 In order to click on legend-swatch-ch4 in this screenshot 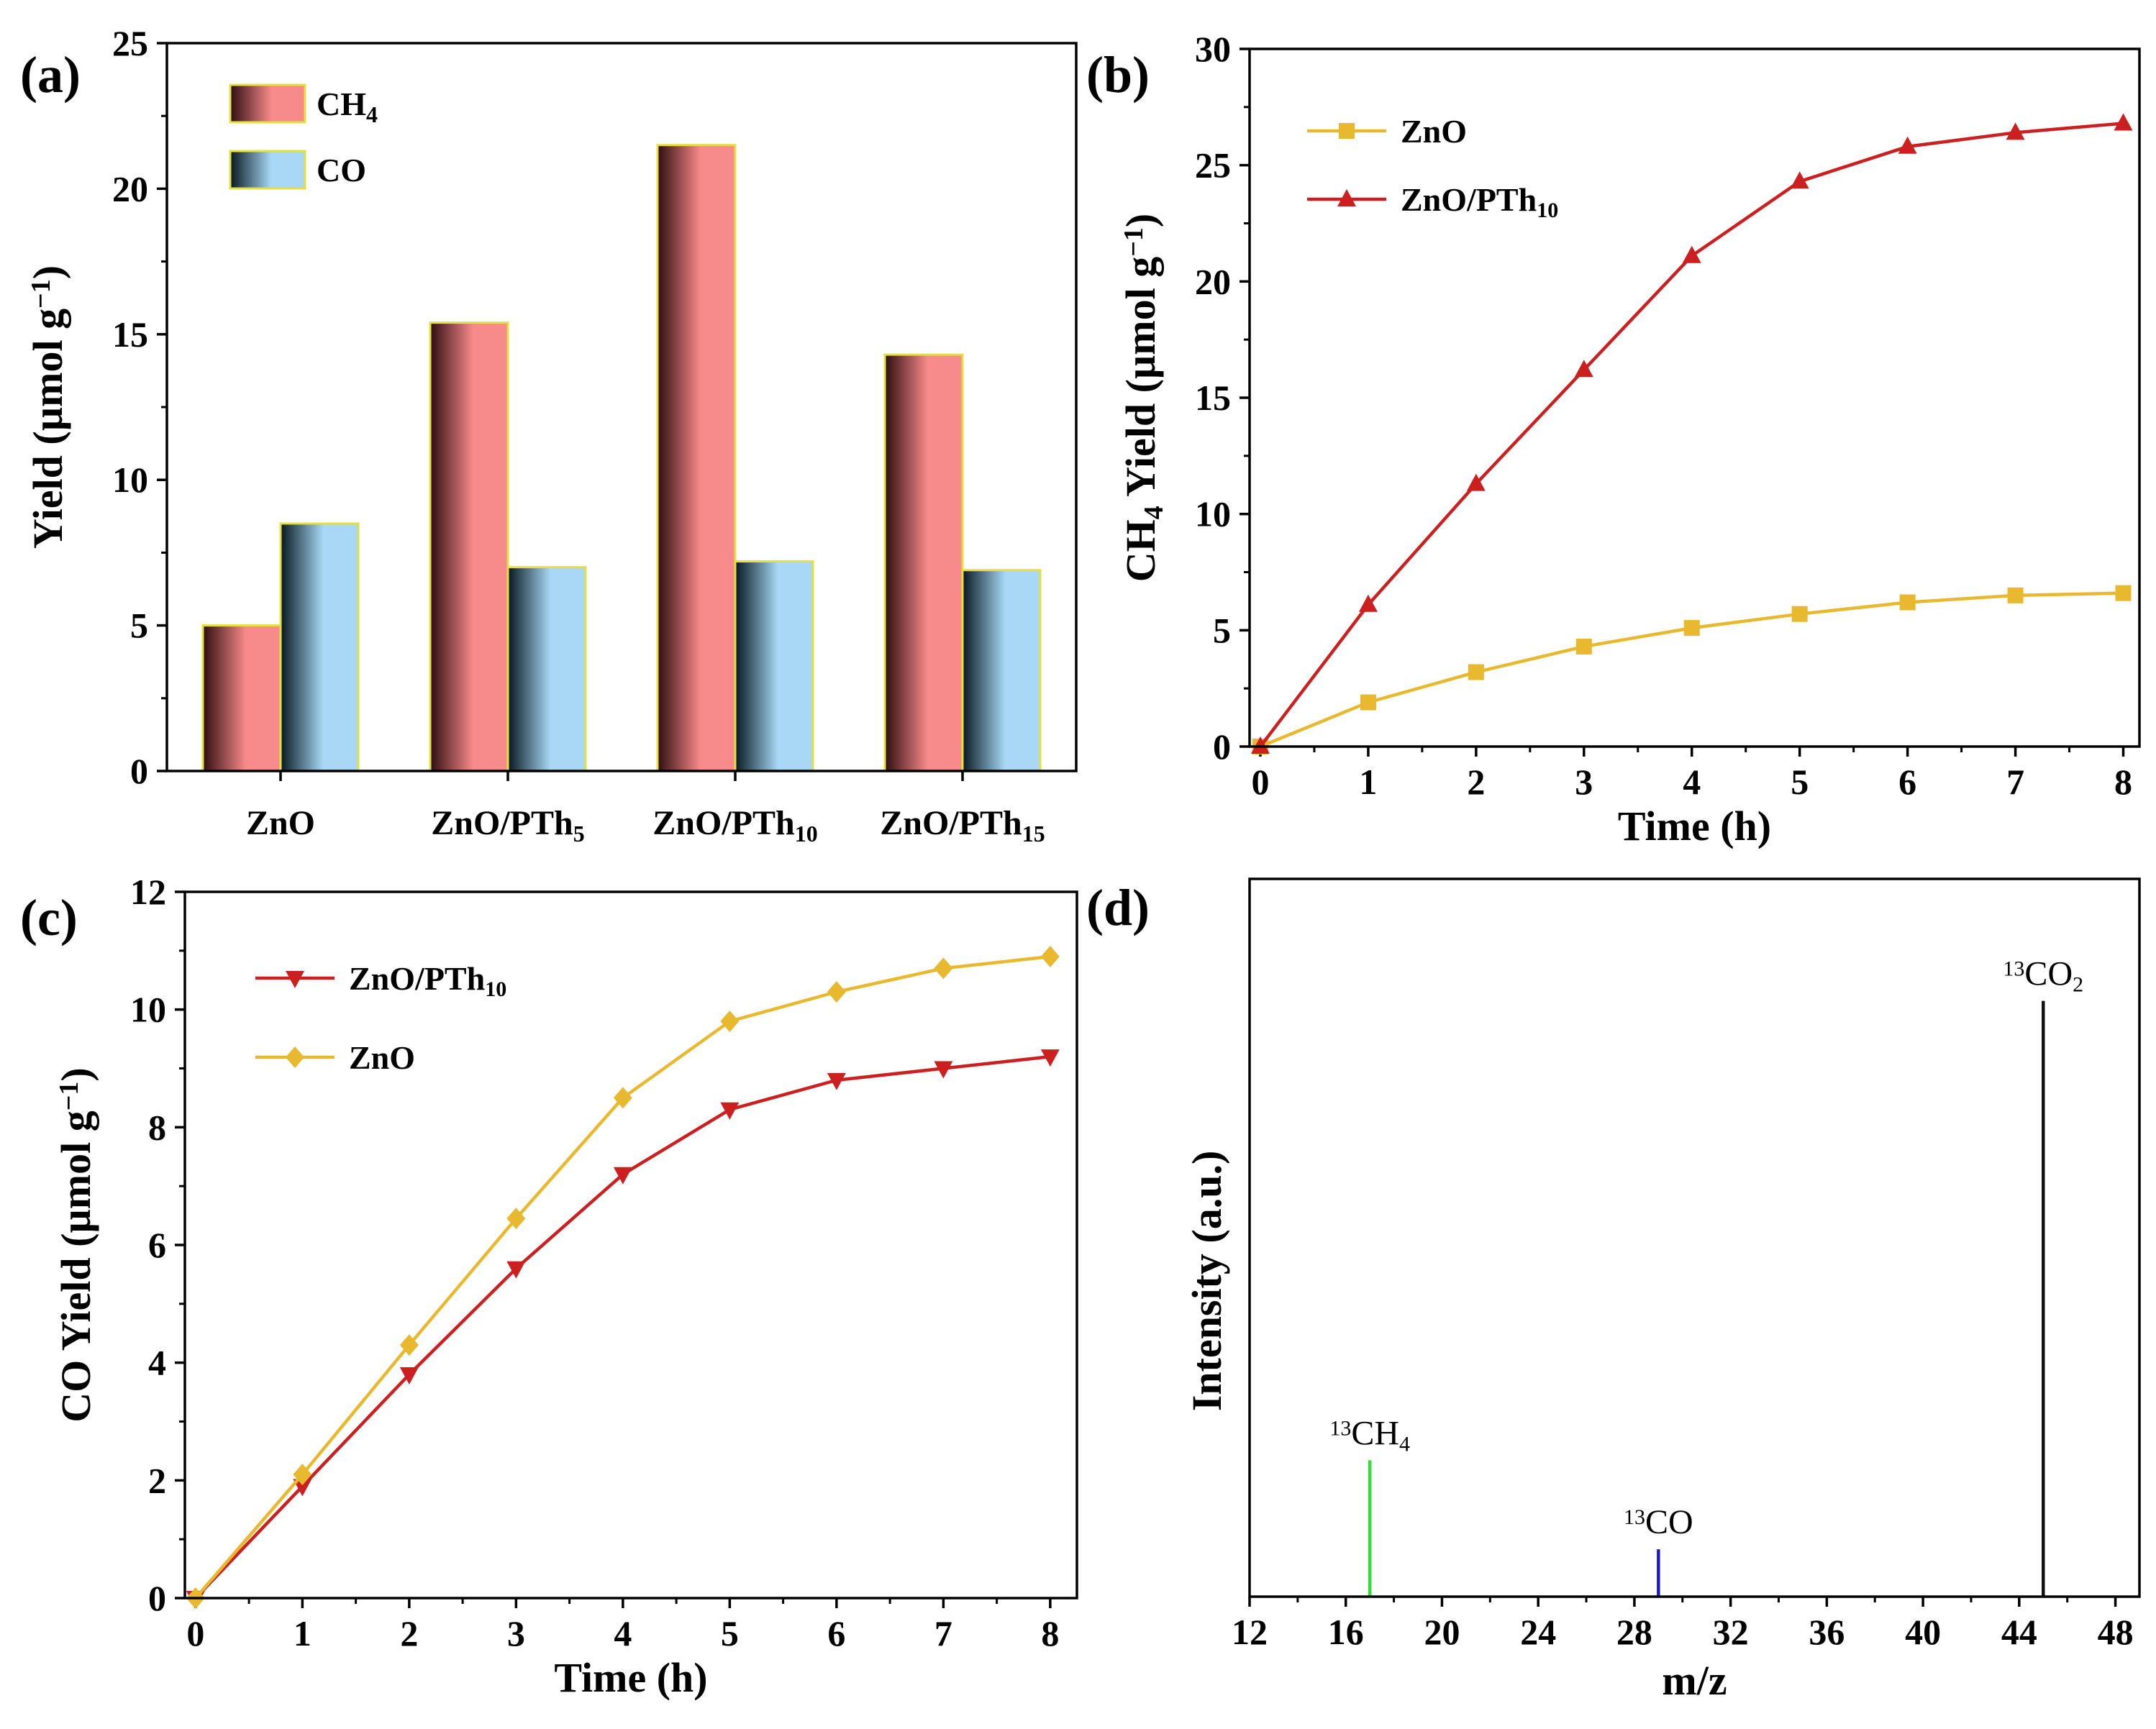, I will do `click(267, 103)`.